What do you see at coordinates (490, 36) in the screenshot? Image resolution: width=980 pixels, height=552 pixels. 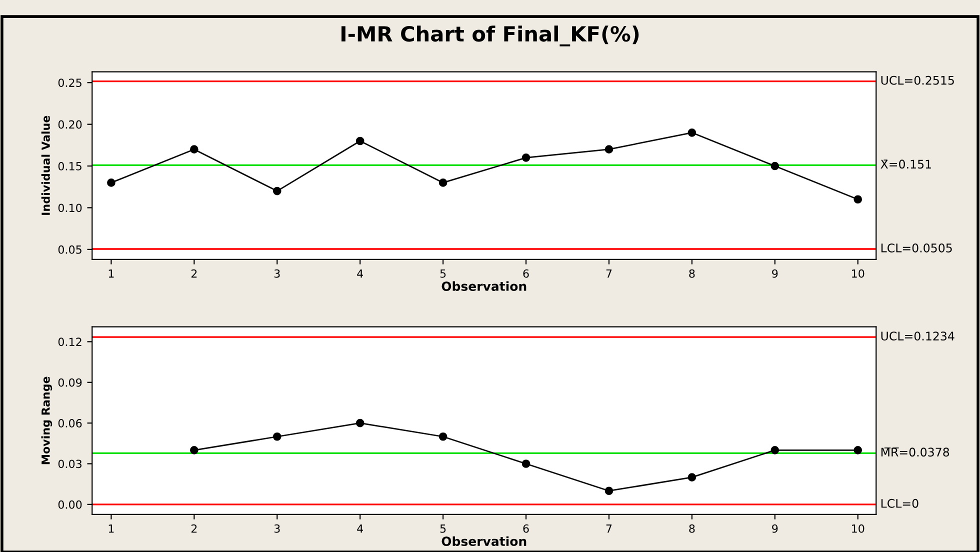 I see `chart-title: I-MR Chart of Final_KF(%)` at bounding box center [490, 36].